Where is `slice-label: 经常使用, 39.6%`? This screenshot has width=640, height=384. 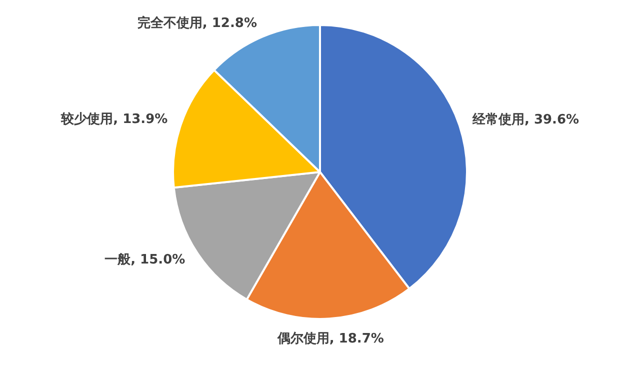
slice-label: 经常使用, 39.6% is located at coordinates (525, 120).